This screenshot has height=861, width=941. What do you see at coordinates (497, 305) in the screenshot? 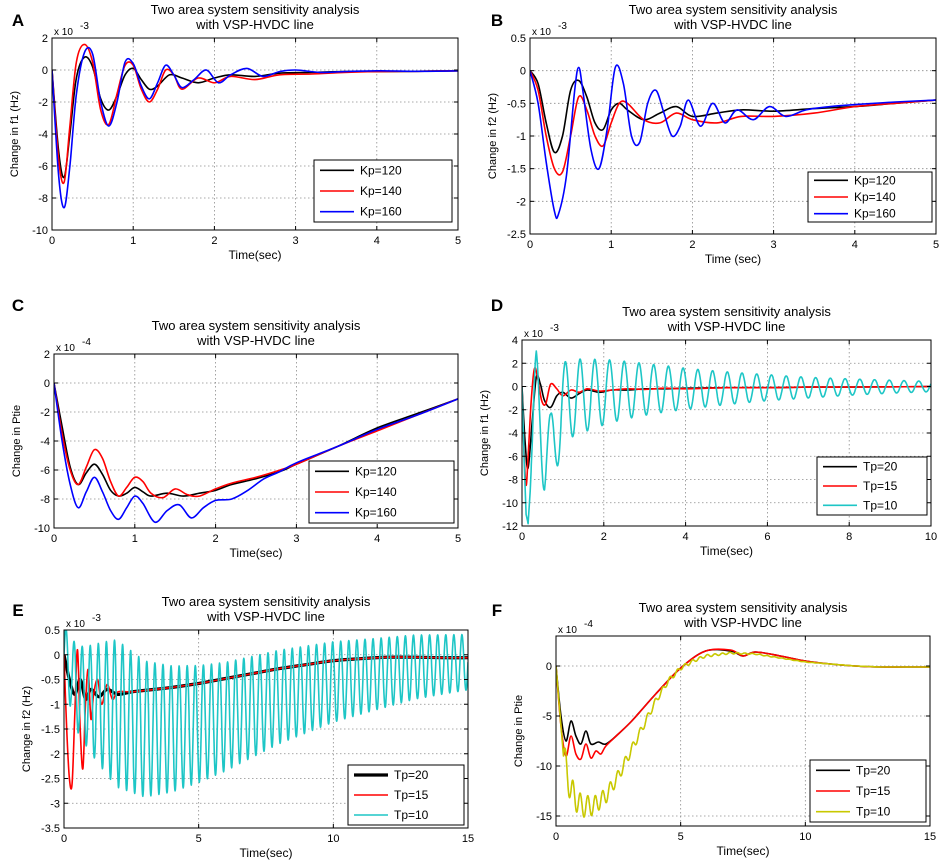
I see `panel-letter: D` at bounding box center [497, 305].